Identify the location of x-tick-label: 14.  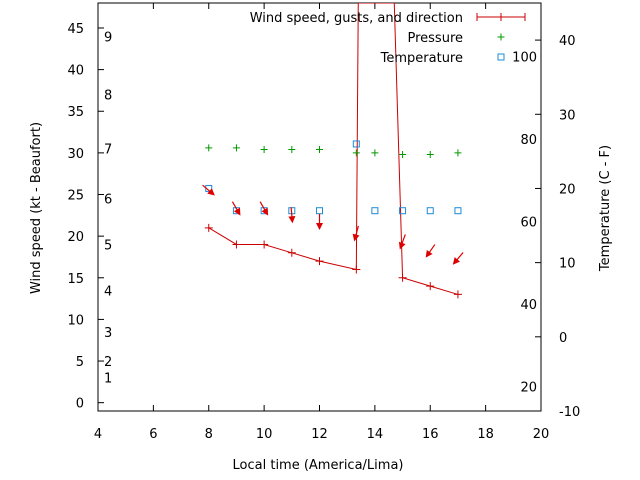
(375, 434).